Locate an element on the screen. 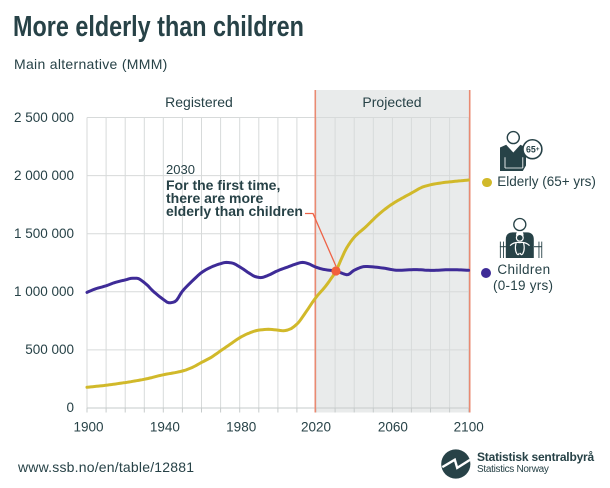  svg-text: Projected is located at coordinates (391, 102).